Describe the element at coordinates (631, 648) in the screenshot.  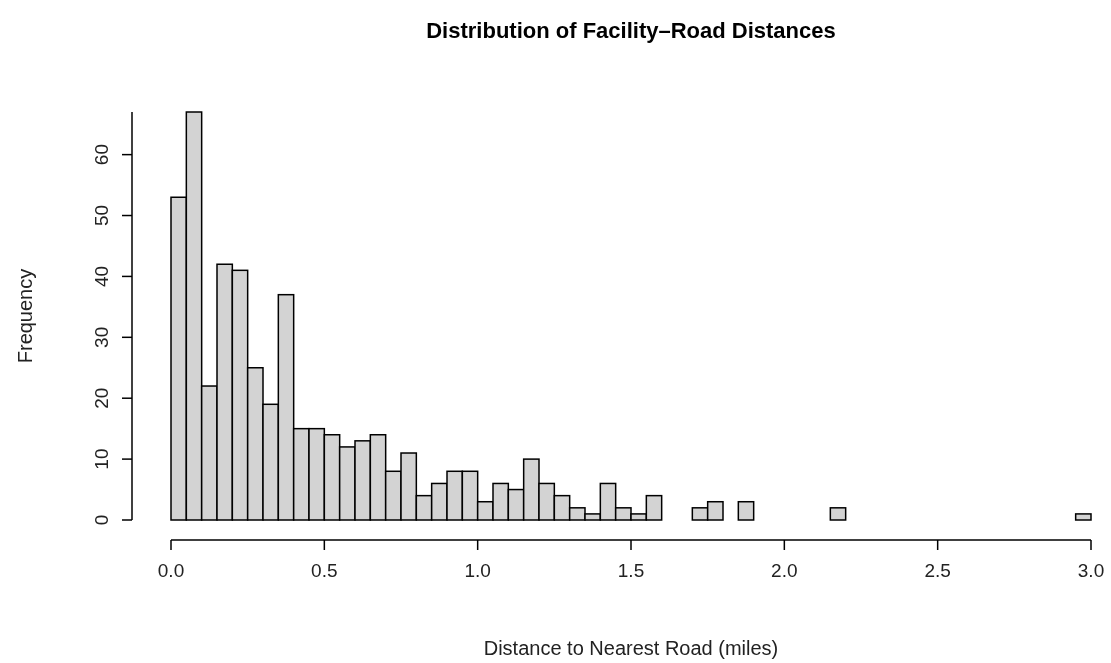
I see `x-axis-title: Distance to Nearest Road (miles)` at that location.